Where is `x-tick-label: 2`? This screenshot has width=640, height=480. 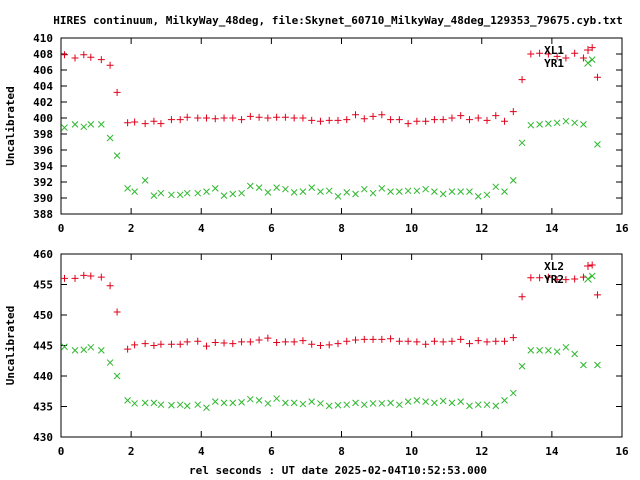 x-tick-label: 2 is located at coordinates (131, 451).